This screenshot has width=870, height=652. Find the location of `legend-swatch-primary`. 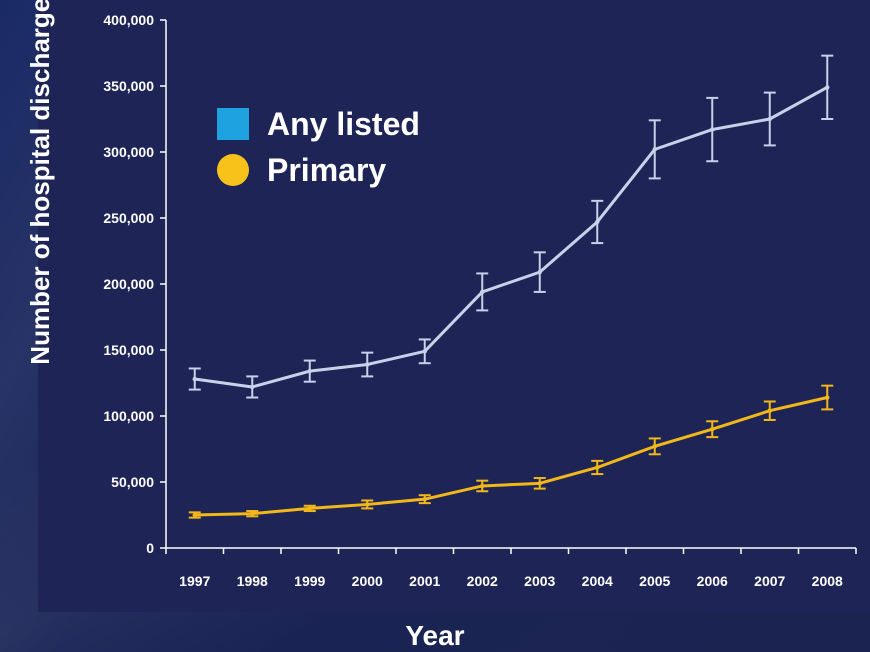

legend-swatch-primary is located at coordinates (233, 170).